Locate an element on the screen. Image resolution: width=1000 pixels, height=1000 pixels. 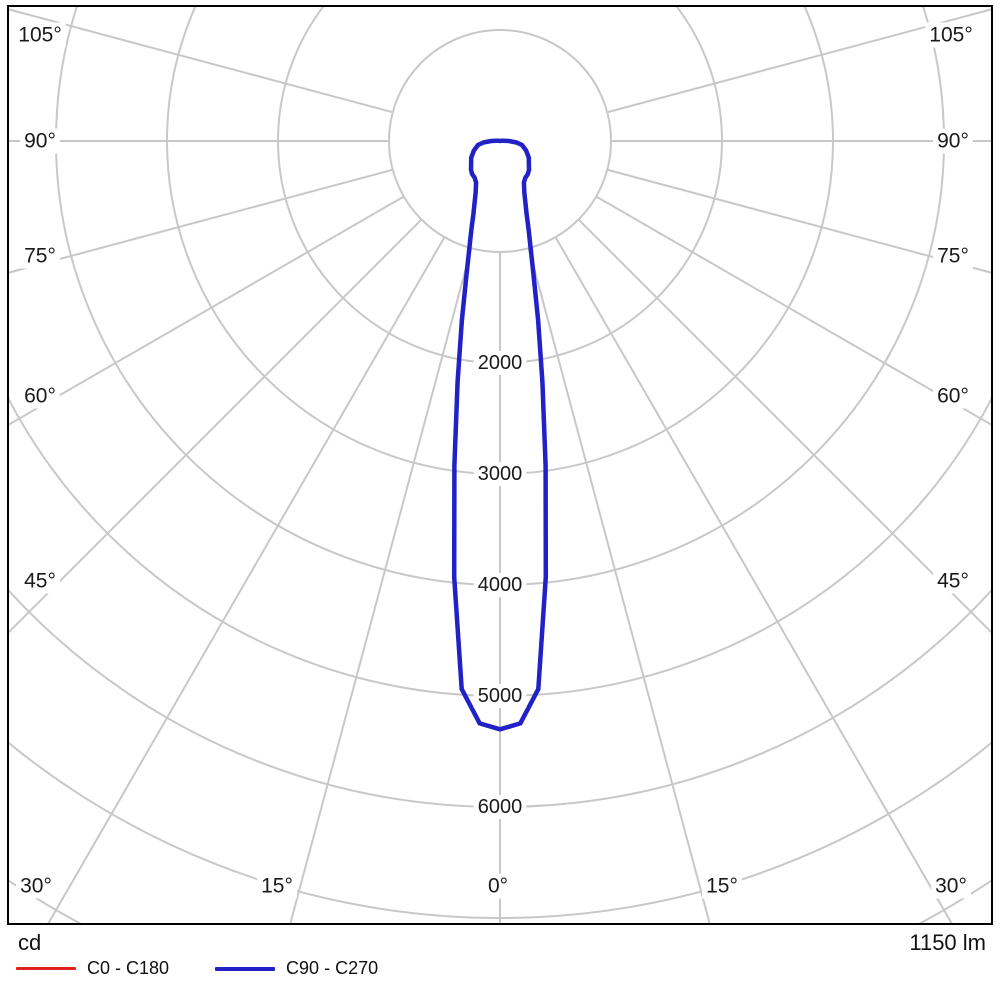
ring-label-group: 5000 is located at coordinates (500, 696).